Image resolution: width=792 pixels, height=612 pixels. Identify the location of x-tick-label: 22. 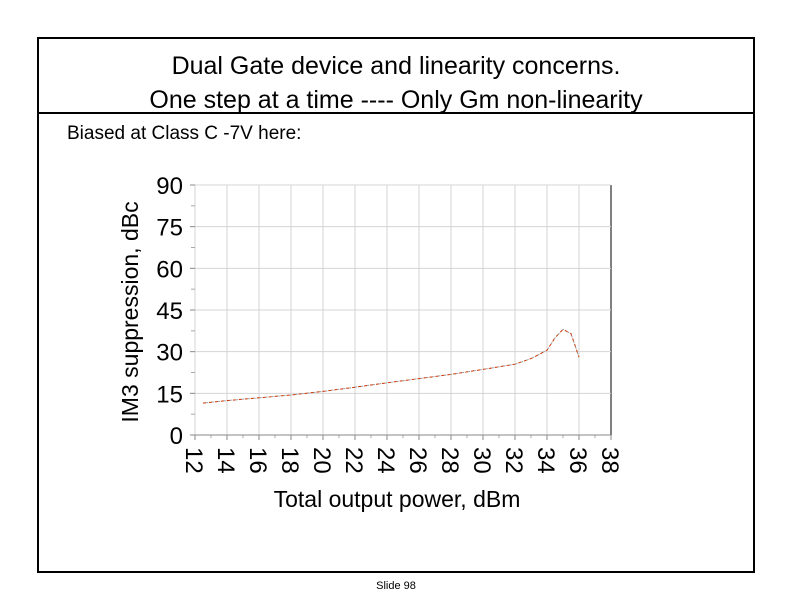
(353, 460).